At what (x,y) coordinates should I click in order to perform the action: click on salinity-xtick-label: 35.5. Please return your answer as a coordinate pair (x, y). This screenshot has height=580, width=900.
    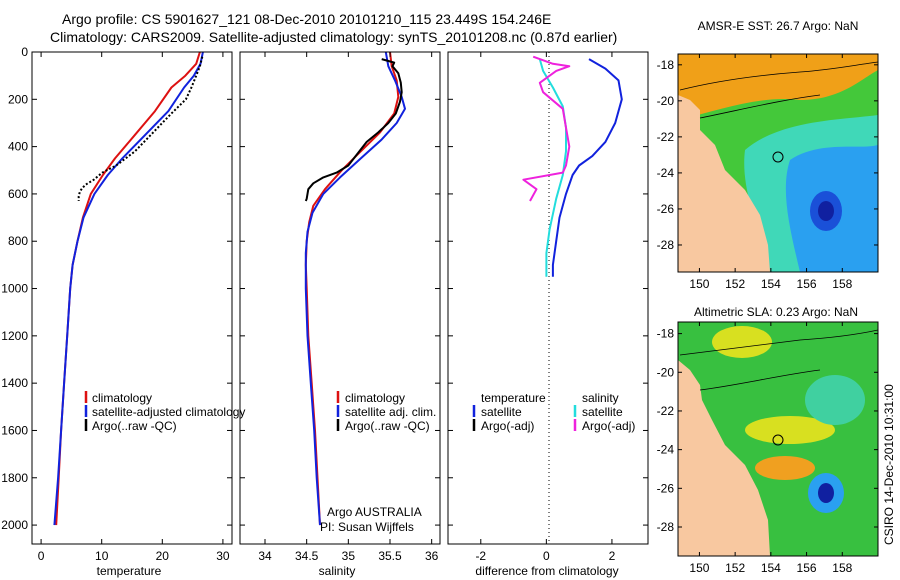
    Looking at the image, I should click on (390, 556).